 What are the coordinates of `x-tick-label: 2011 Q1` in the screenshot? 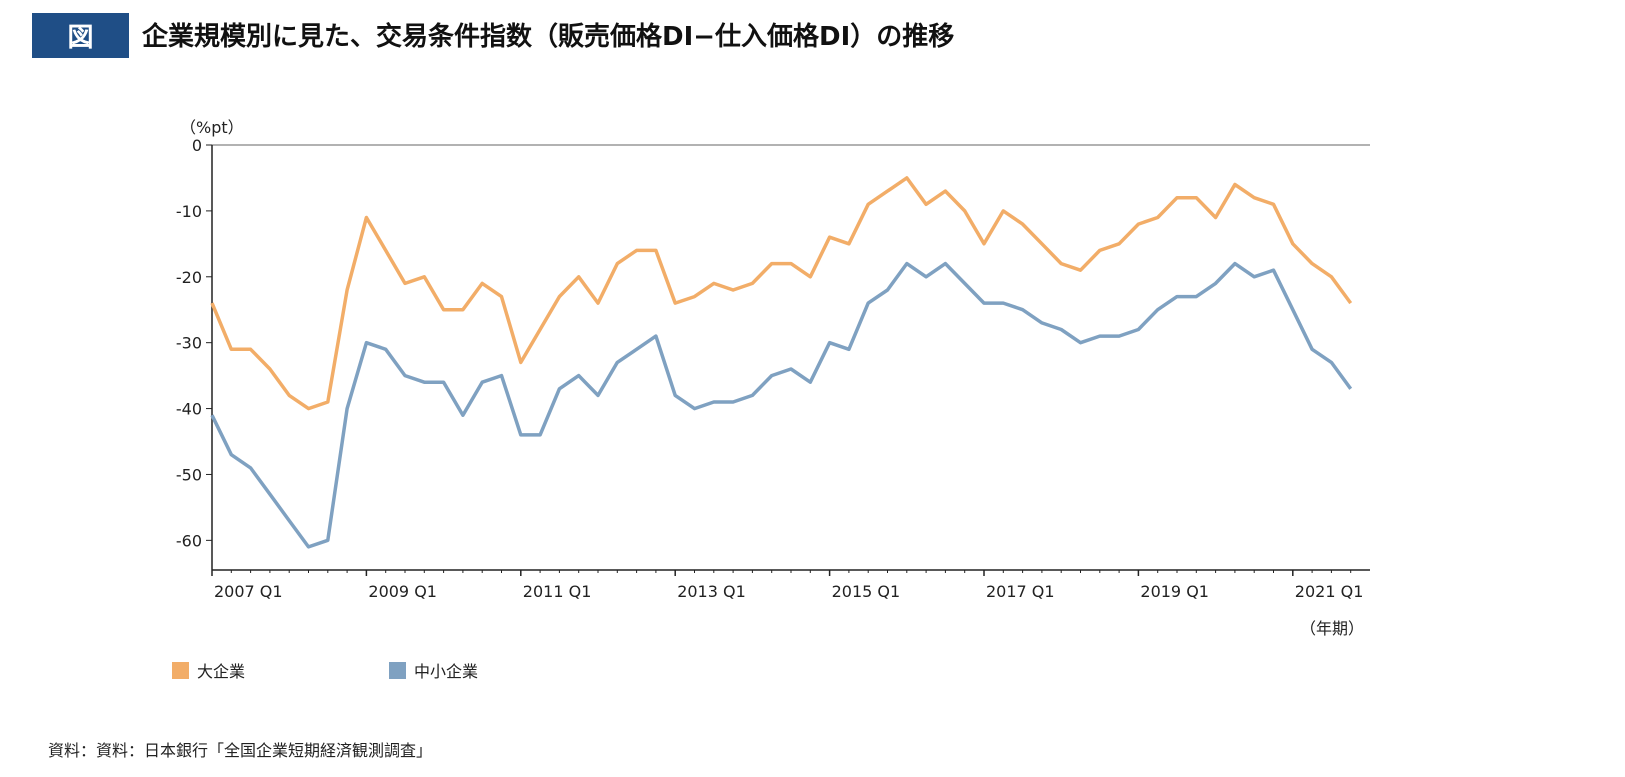 It's located at (557, 591).